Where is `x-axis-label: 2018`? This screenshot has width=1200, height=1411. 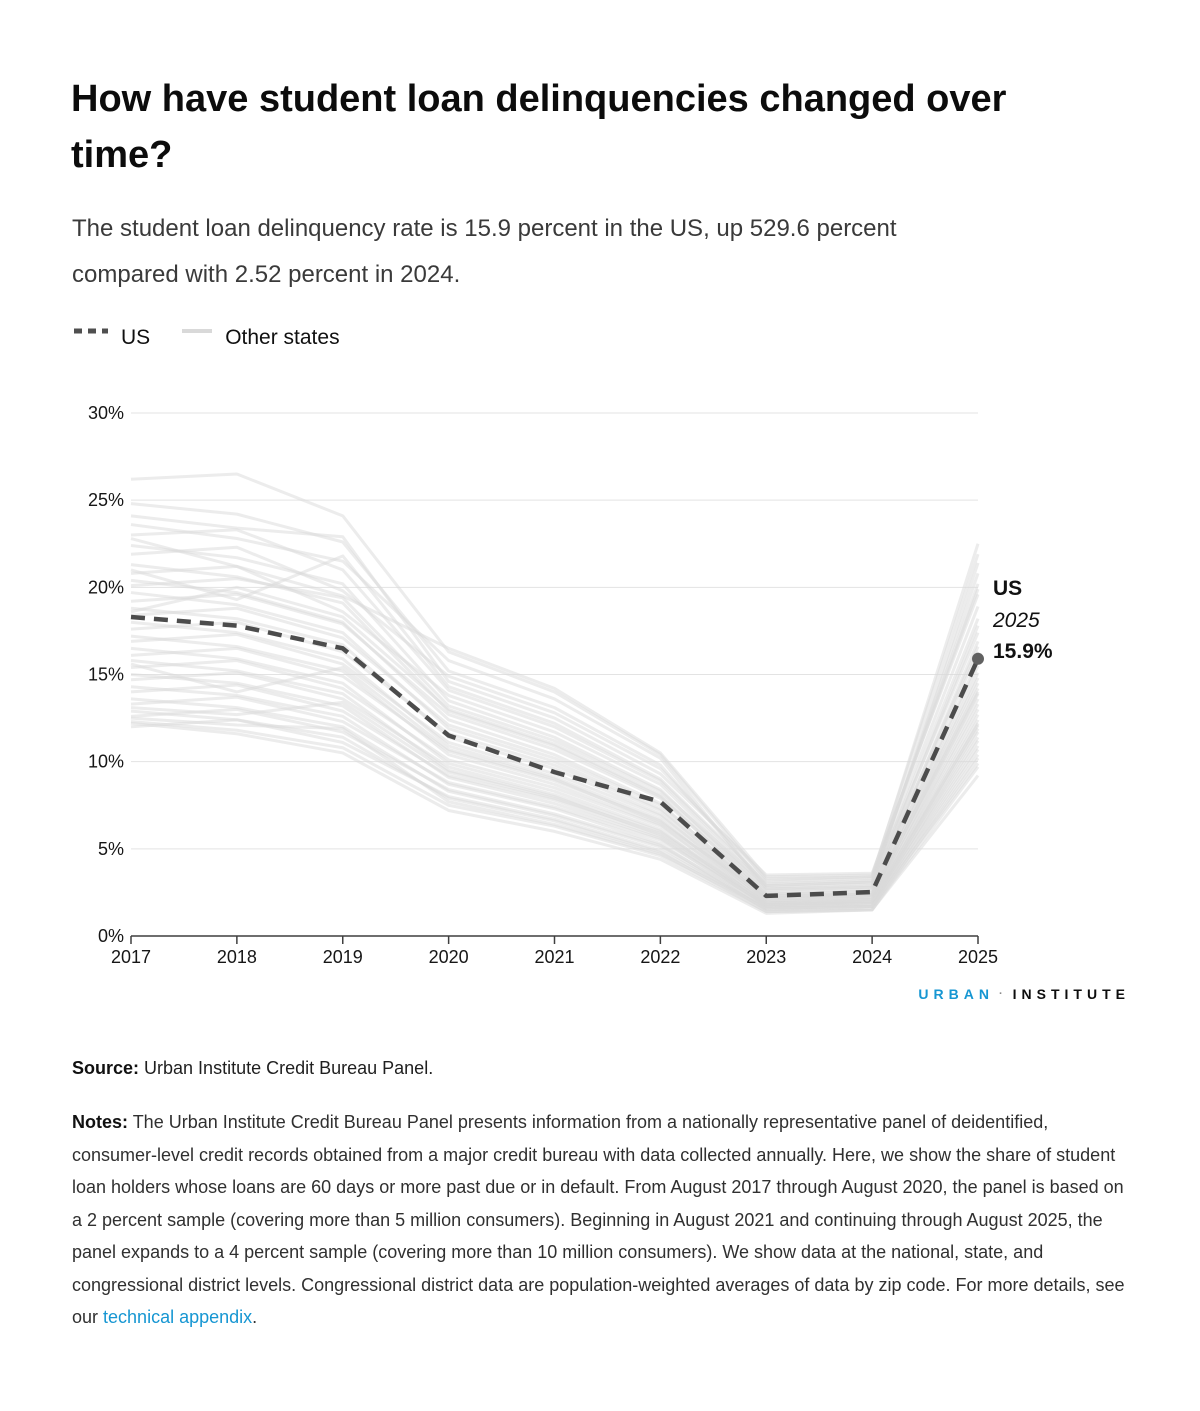 x-axis-label: 2018 is located at coordinates (237, 957).